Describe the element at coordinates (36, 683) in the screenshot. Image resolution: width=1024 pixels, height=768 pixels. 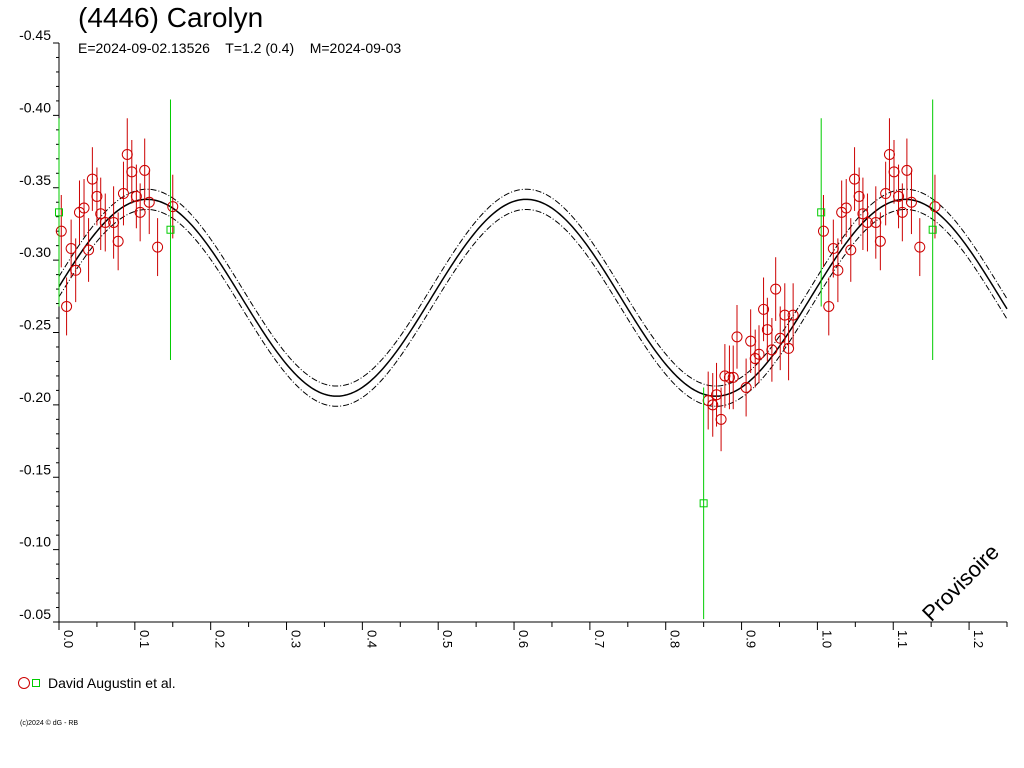
I see `legend-square-marker` at that location.